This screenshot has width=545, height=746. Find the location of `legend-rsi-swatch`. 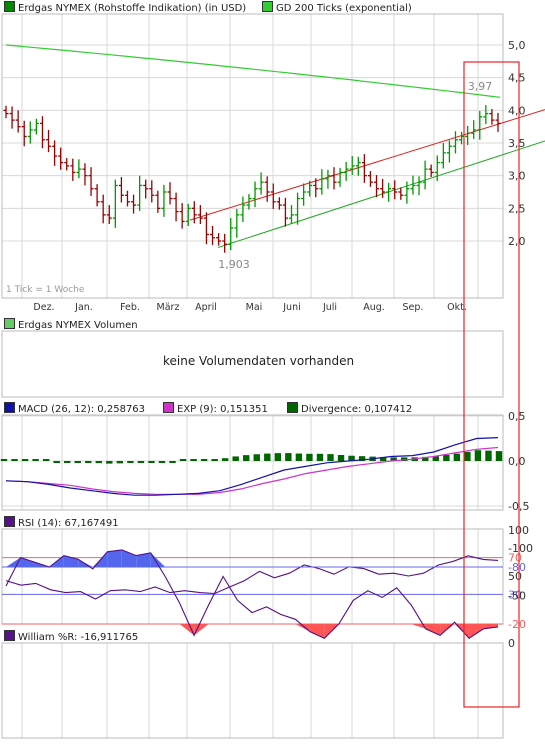

legend-rsi-swatch is located at coordinates (9, 521).